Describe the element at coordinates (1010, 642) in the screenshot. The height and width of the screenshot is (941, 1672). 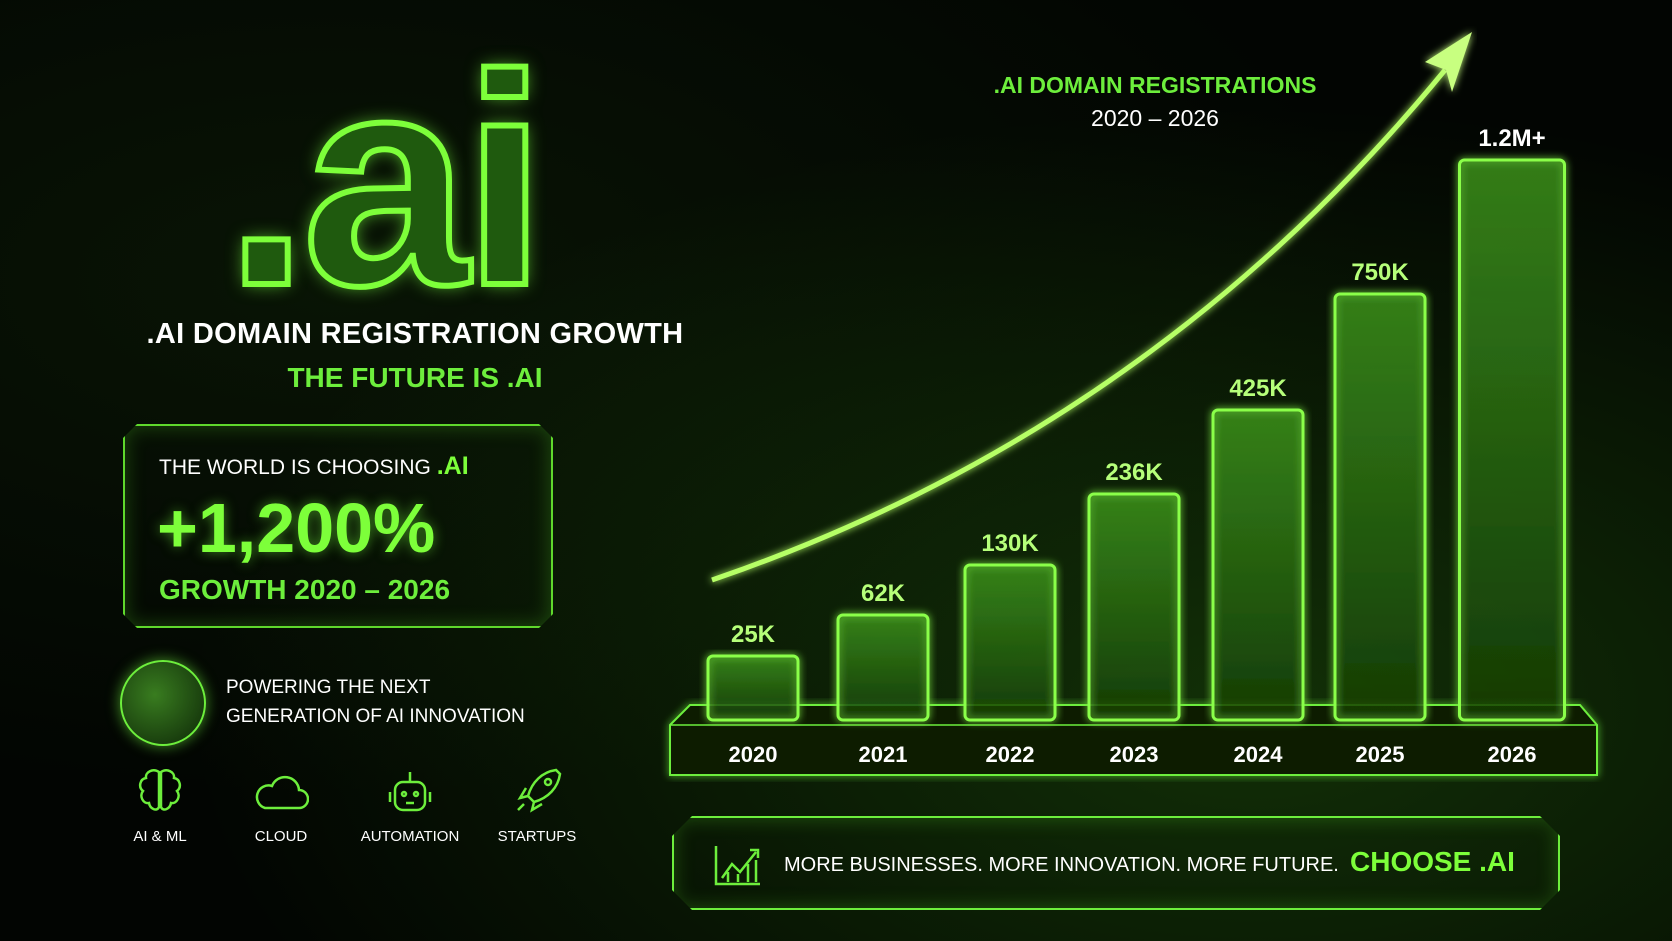
I see `bar-2022` at that location.